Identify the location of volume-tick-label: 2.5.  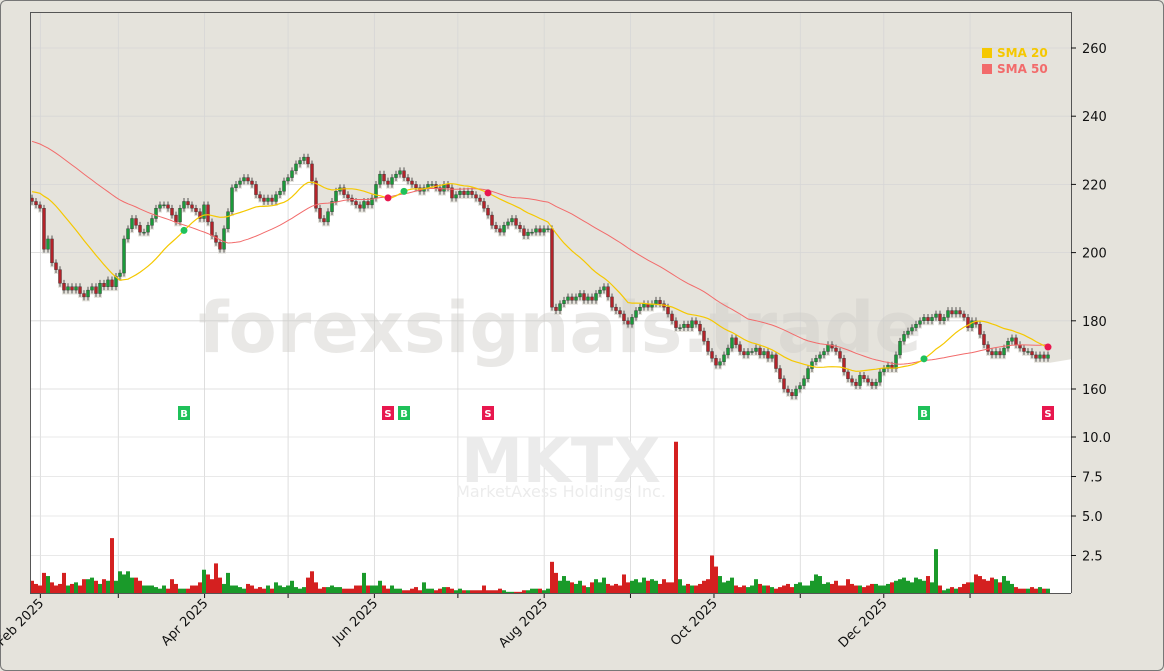
(1092, 557).